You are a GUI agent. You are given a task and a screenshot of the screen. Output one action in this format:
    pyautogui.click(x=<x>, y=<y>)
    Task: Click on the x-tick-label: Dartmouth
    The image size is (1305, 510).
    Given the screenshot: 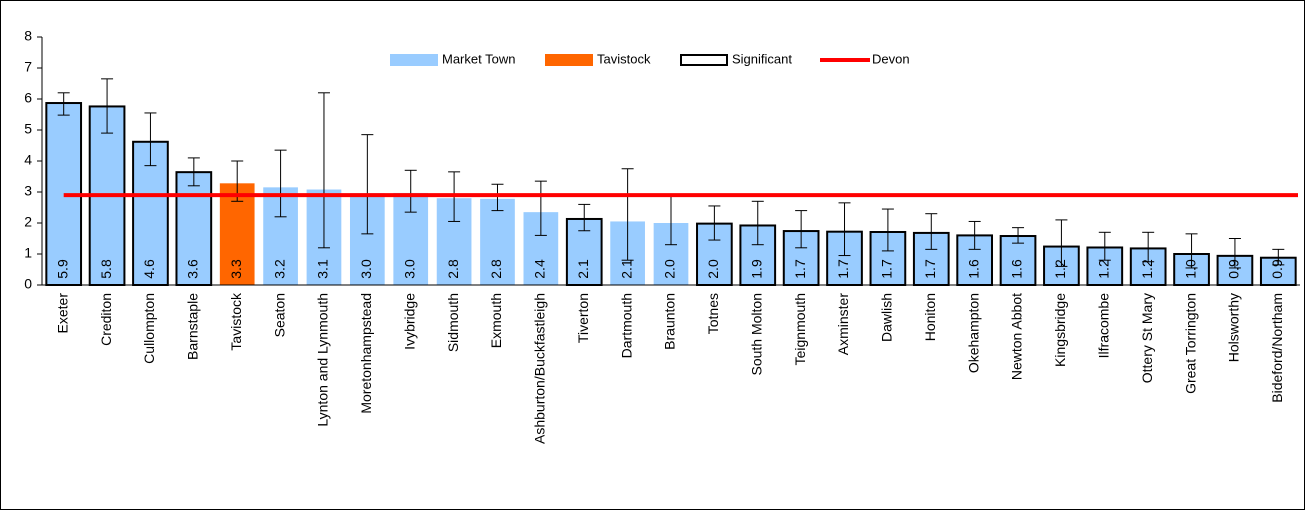 What is the action you would take?
    pyautogui.click(x=626, y=325)
    